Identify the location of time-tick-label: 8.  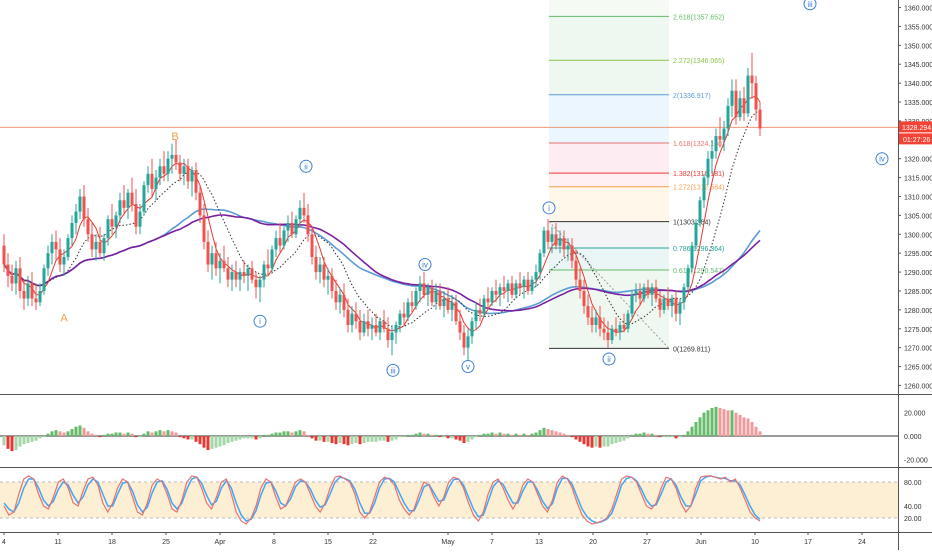
(274, 542).